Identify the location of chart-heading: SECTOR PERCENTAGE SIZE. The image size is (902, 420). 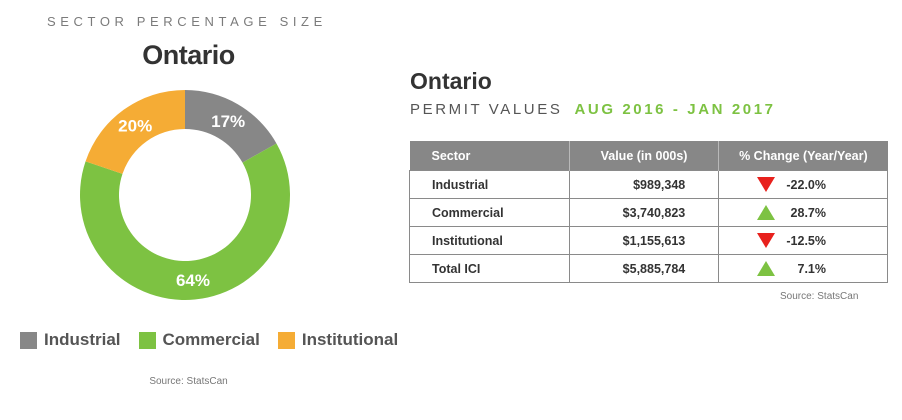
(187, 21).